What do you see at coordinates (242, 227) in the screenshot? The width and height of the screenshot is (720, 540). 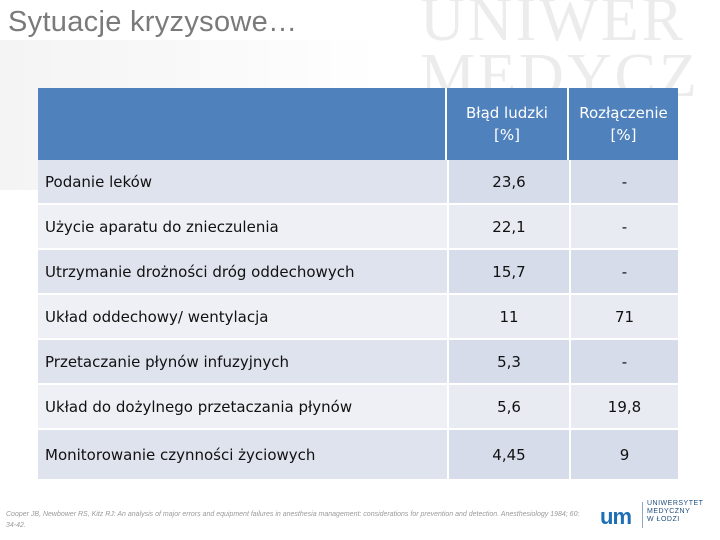 I see `row-label: Użycie aparatu do znieczulenia` at bounding box center [242, 227].